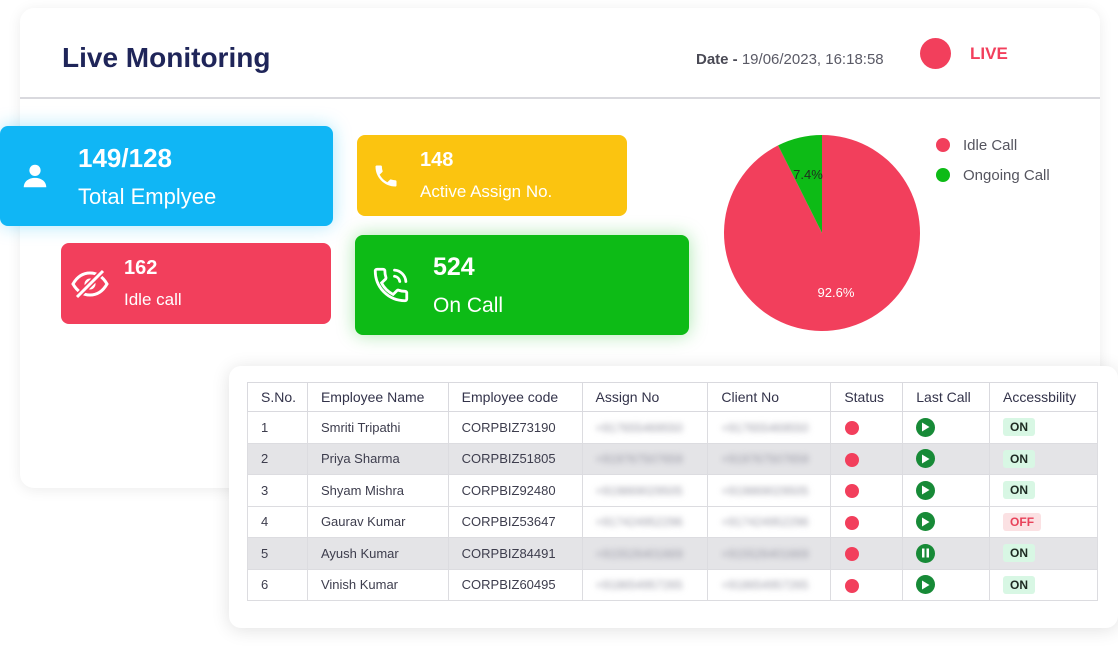 The height and width of the screenshot is (662, 1118). Describe the element at coordinates (639, 522) in the screenshot. I see `assign-no-value: +917424952296` at that location.